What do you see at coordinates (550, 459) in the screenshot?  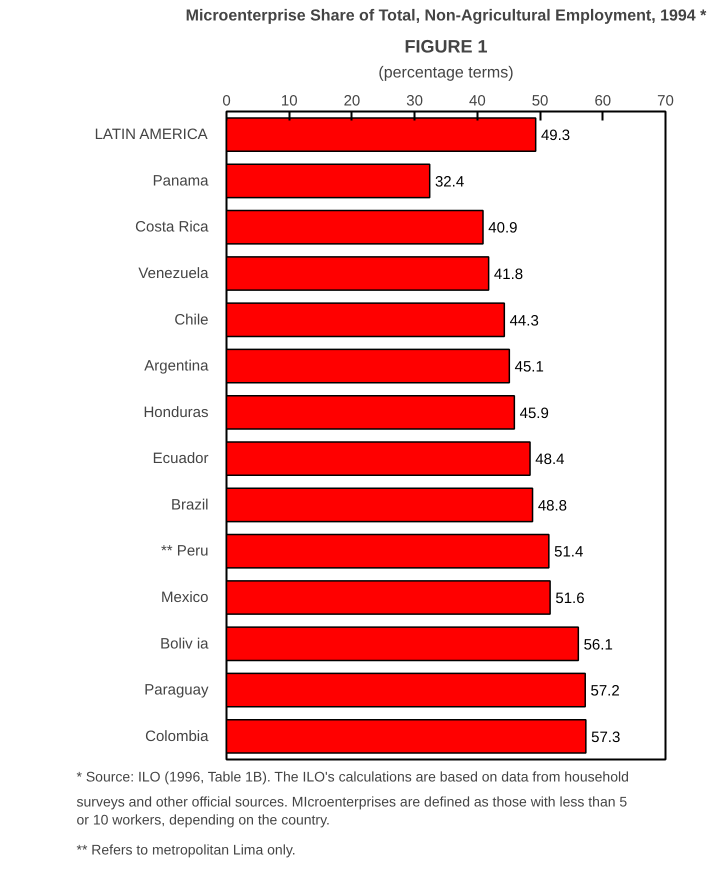 I see `data-label: 48.4` at bounding box center [550, 459].